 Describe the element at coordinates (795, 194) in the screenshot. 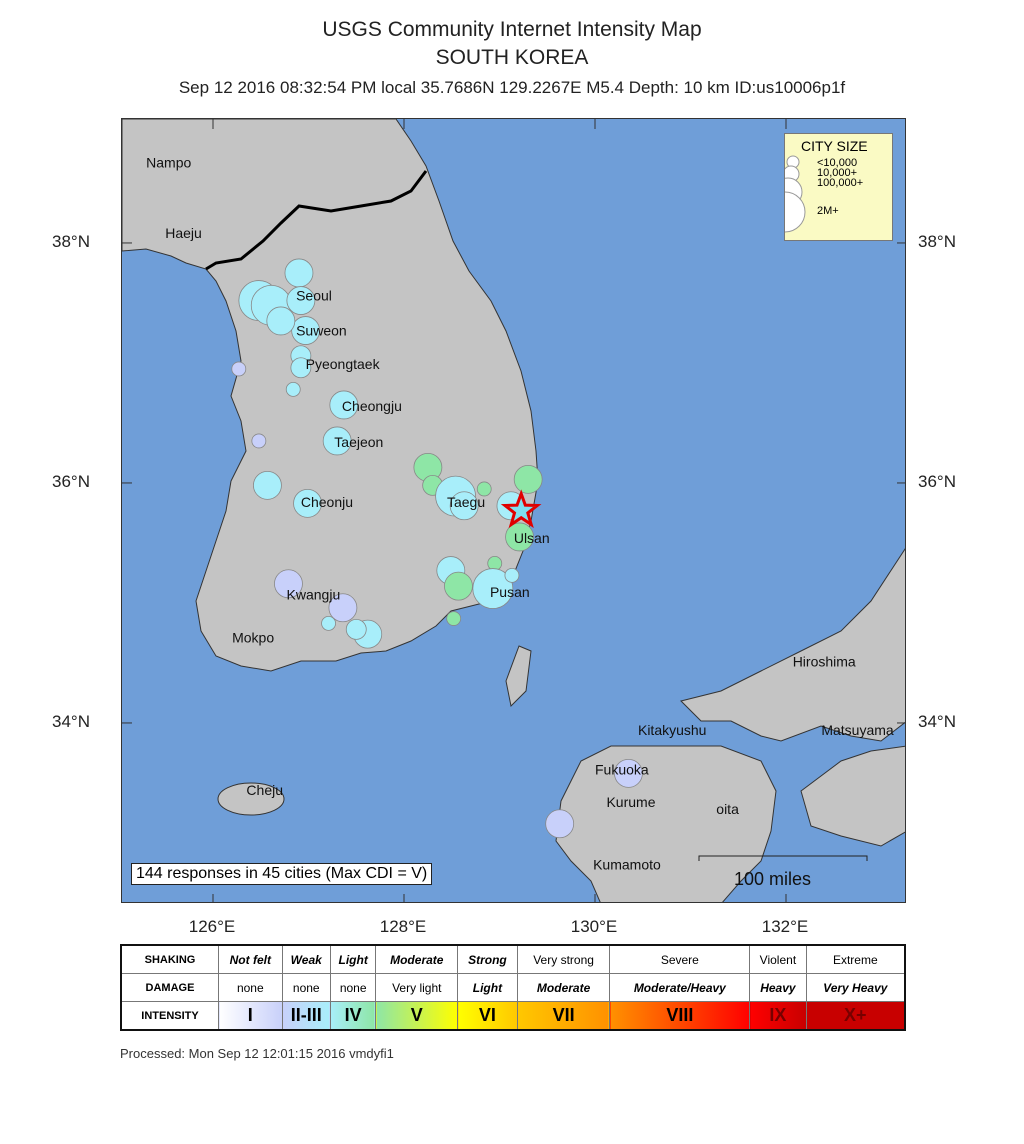

I see `city-size-circles-icon` at that location.